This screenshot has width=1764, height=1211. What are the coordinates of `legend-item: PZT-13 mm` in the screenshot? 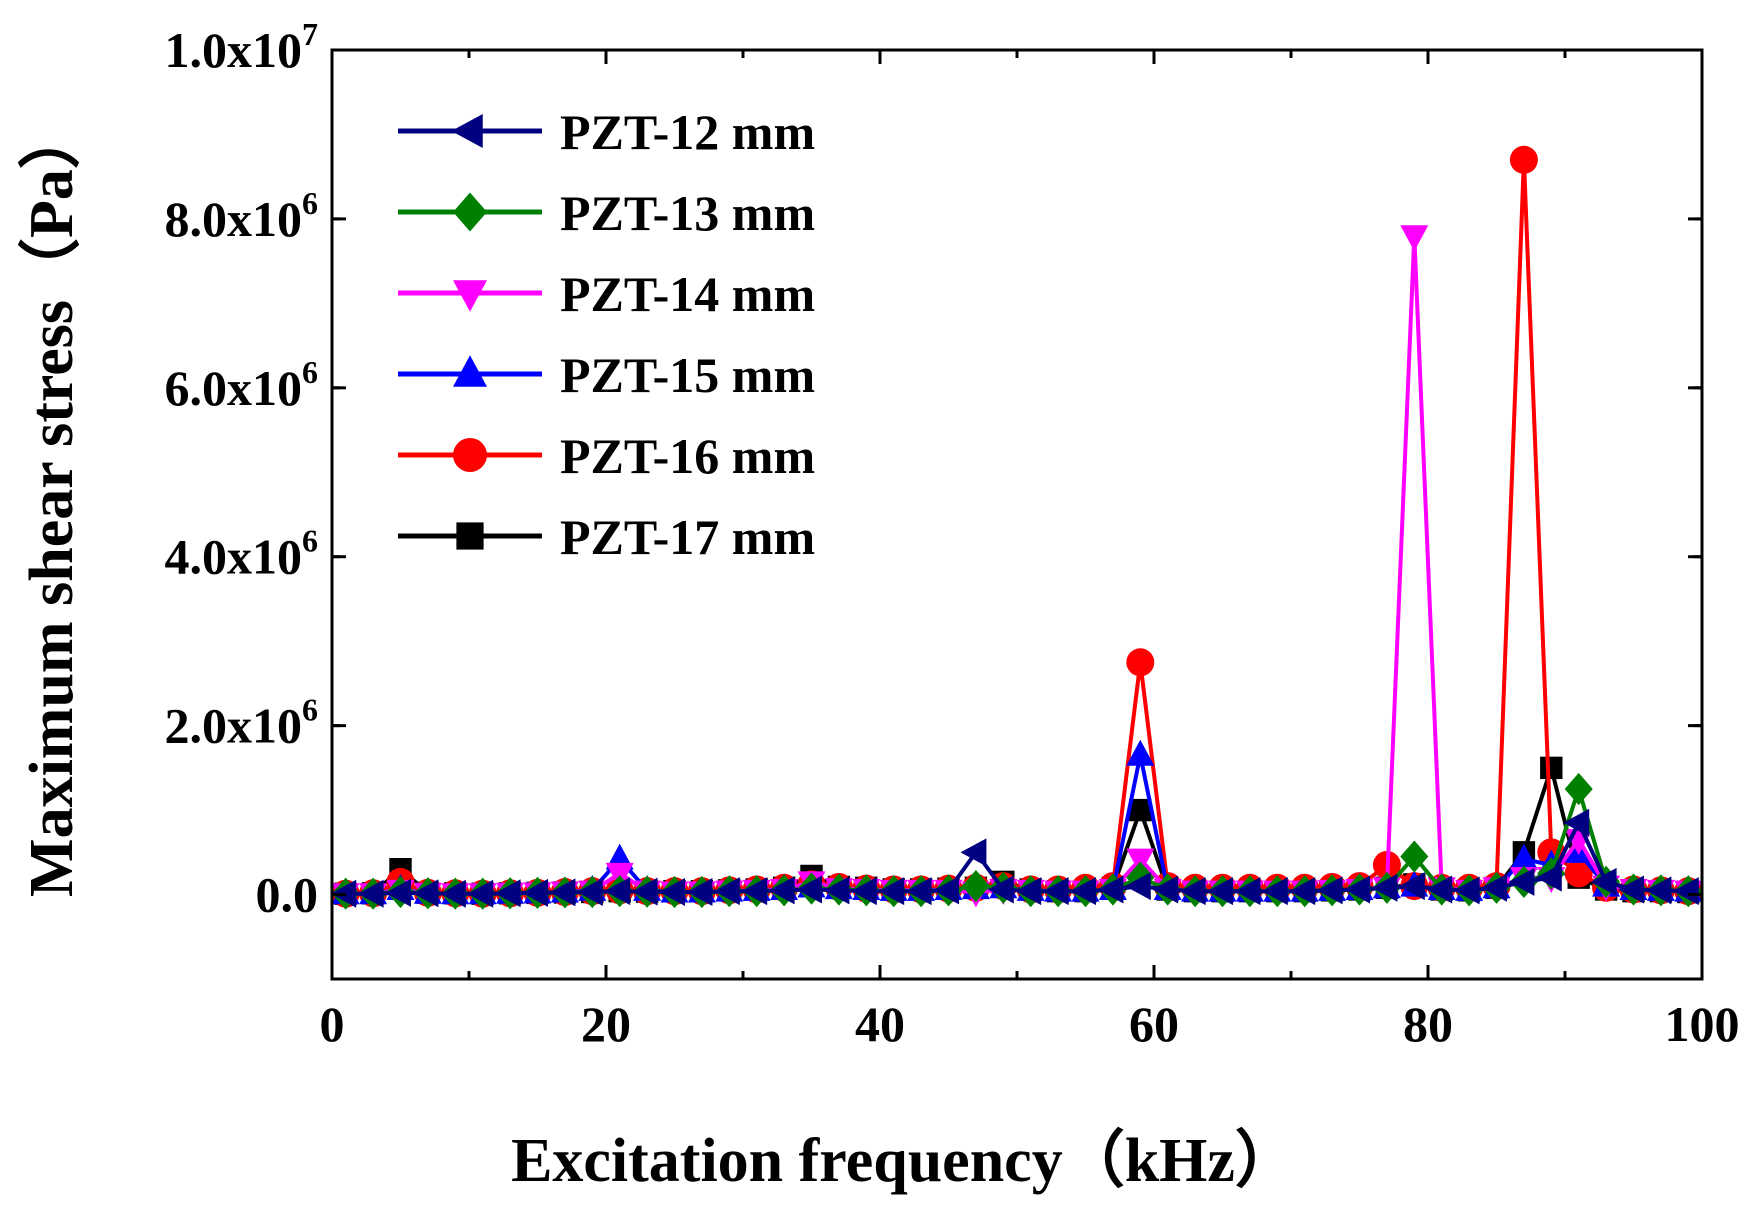 It's located at (606, 213).